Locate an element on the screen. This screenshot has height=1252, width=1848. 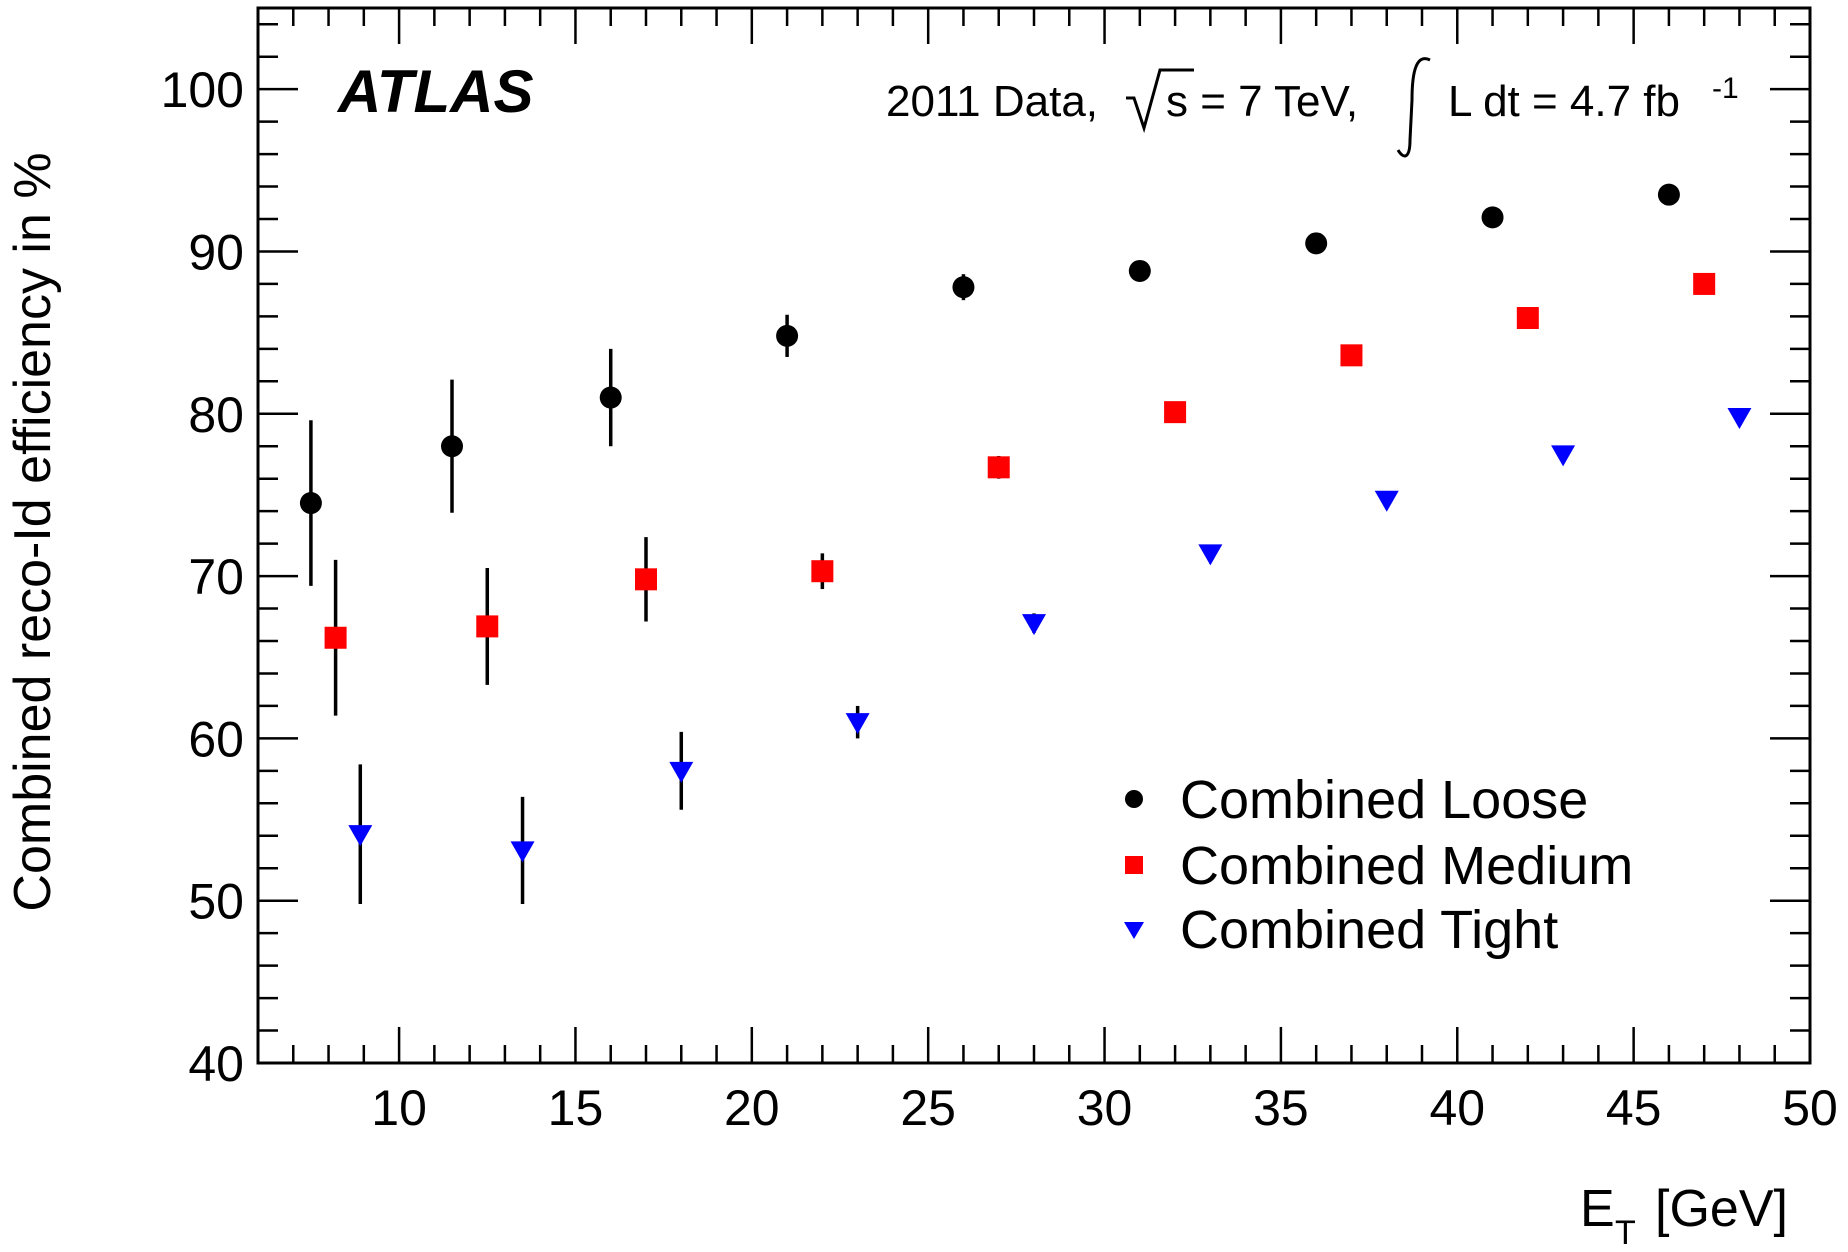
sqrt-symbol-icon is located at coordinates (1160, 101).